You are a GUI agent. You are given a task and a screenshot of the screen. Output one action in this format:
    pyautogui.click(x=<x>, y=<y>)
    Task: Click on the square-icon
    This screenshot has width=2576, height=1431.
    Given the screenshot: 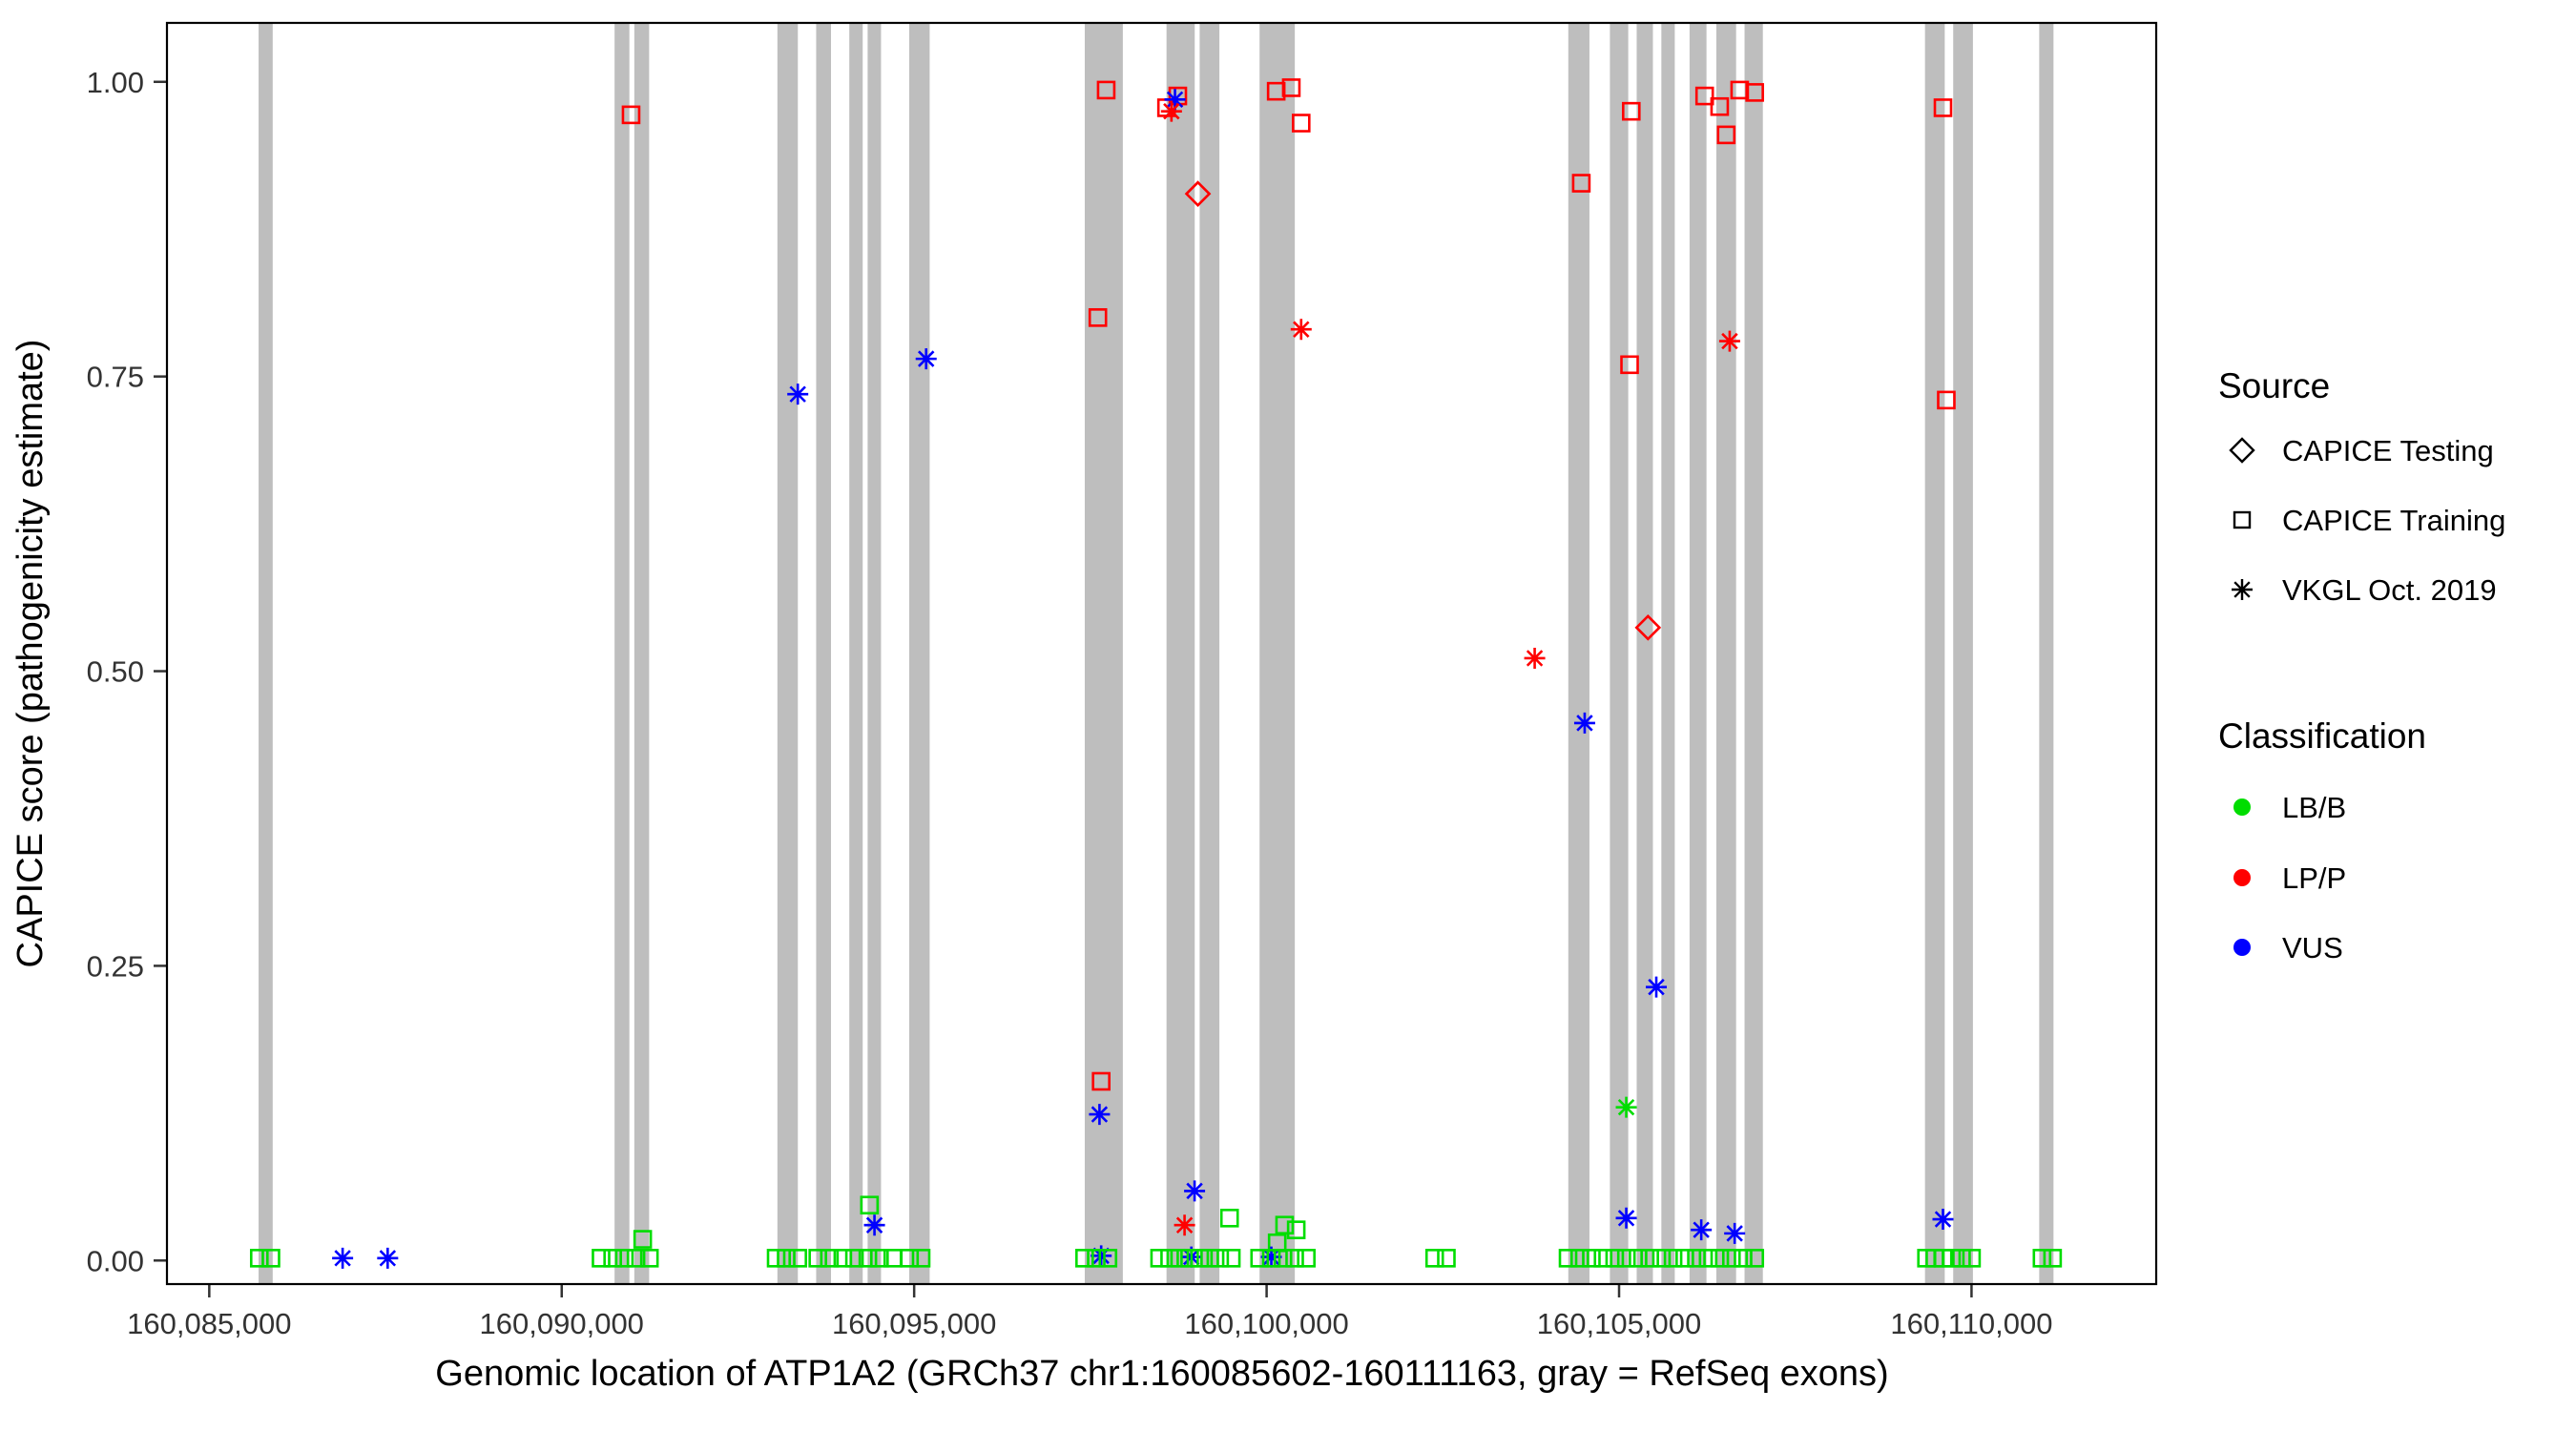 What is the action you would take?
    pyautogui.click(x=2242, y=519)
    